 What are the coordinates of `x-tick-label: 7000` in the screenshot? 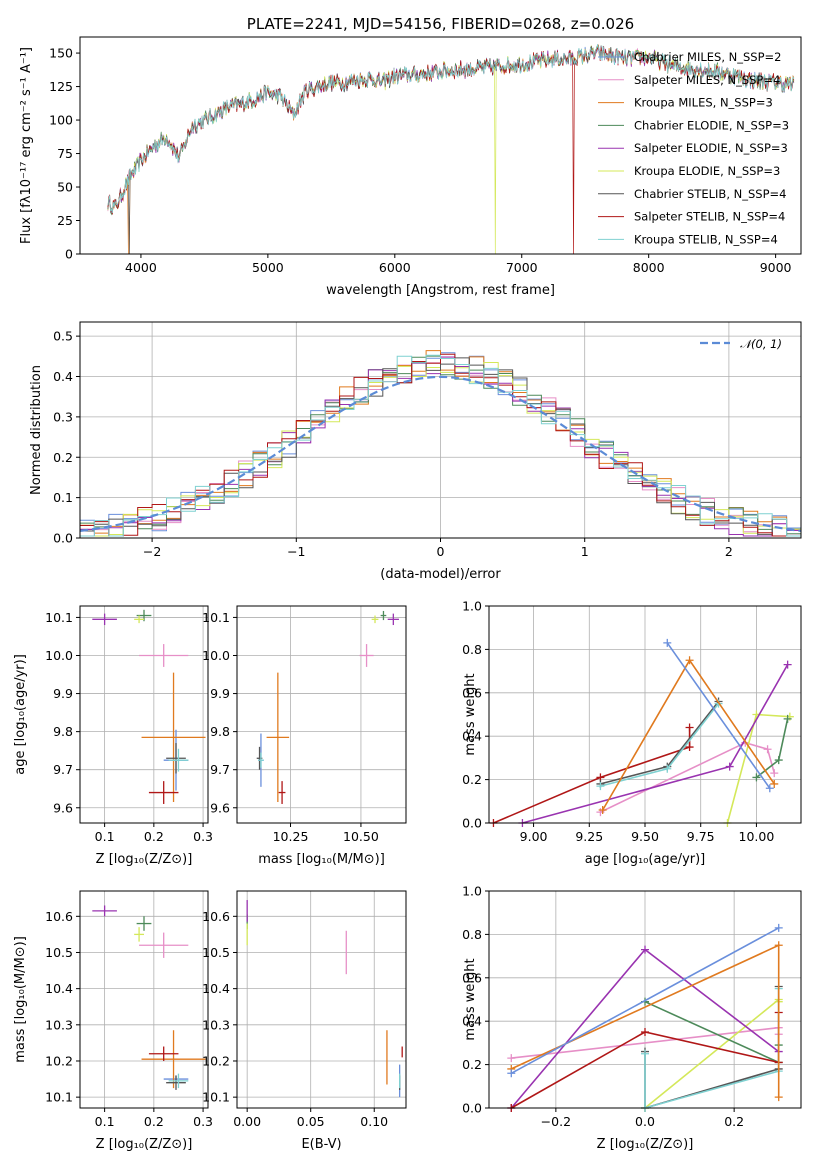 It's located at (522, 267).